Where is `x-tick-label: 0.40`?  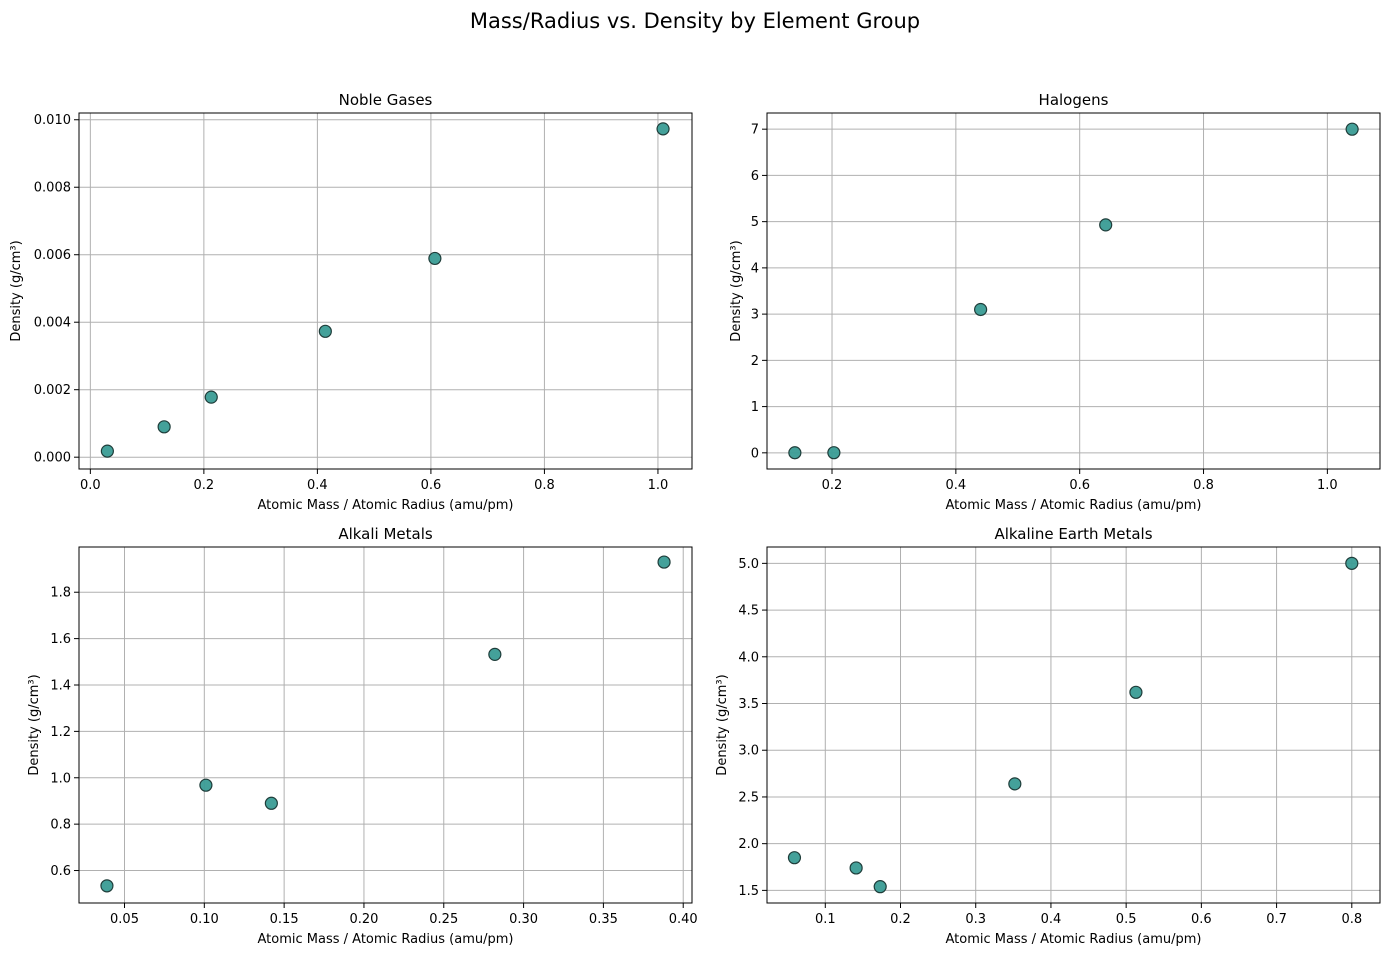
x-tick-label: 0.40 is located at coordinates (683, 919).